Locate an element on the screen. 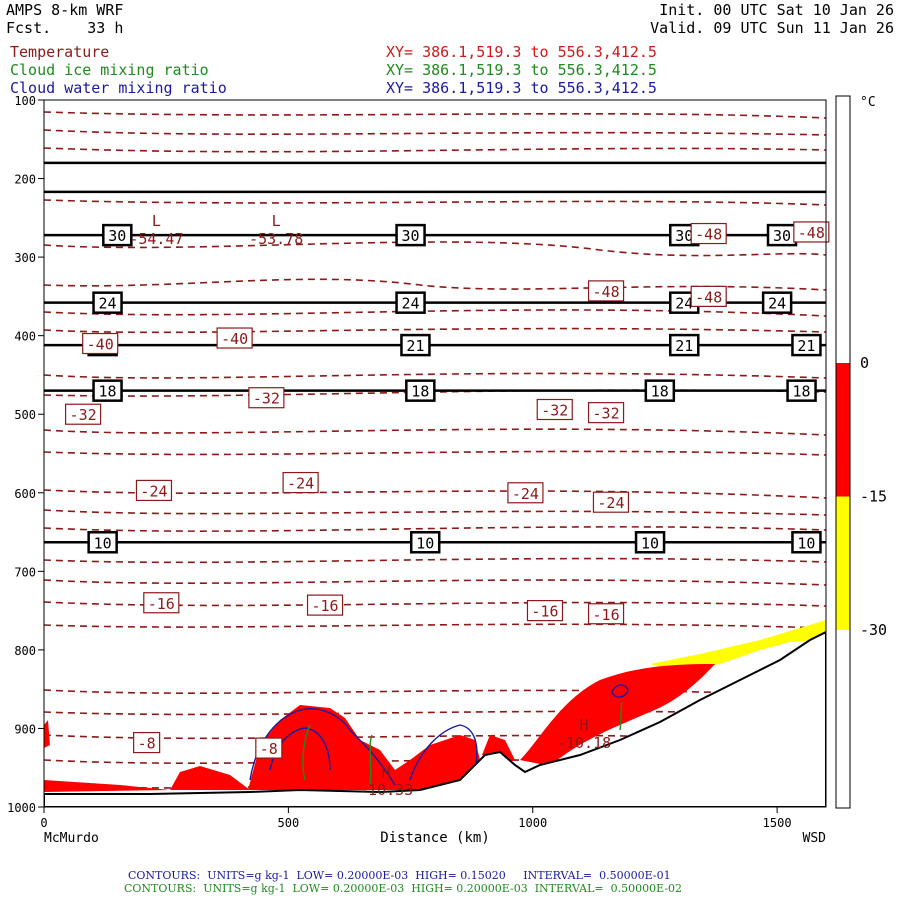  colorbar-frame is located at coordinates (843, 452).